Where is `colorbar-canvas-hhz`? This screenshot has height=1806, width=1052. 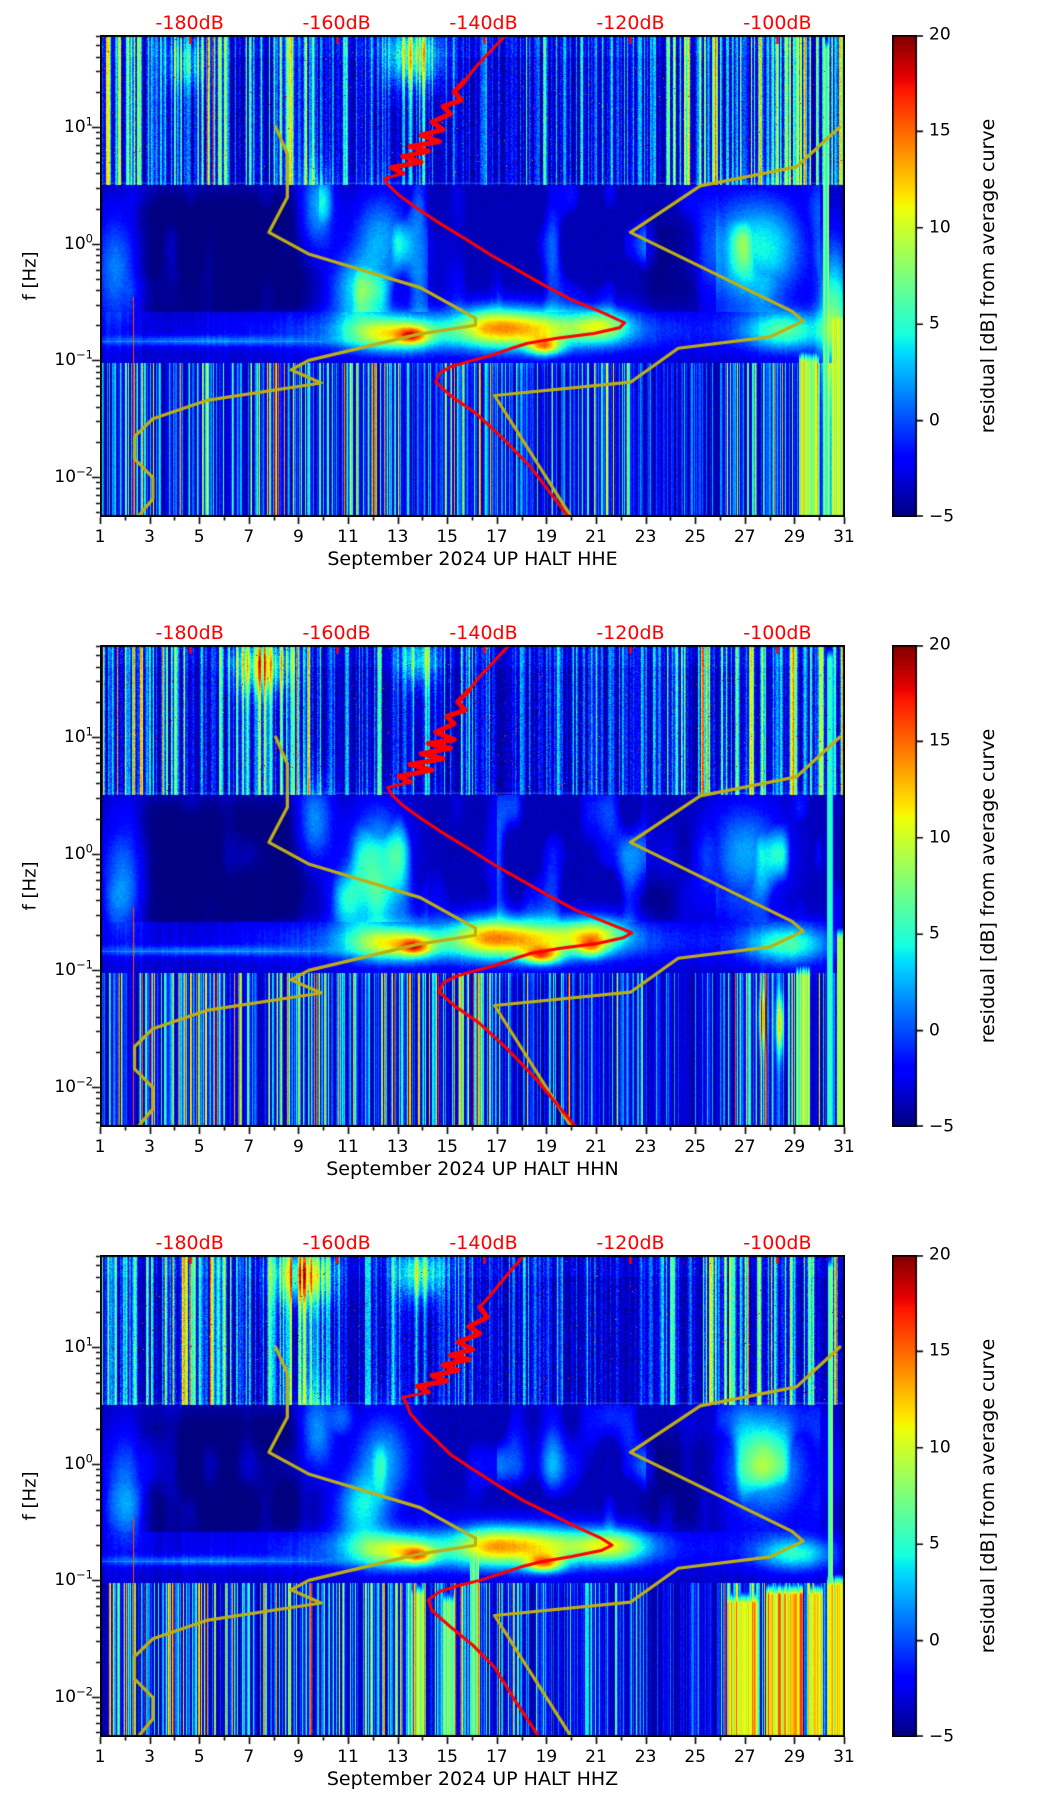 colorbar-canvas-hhz is located at coordinates (909, 1496).